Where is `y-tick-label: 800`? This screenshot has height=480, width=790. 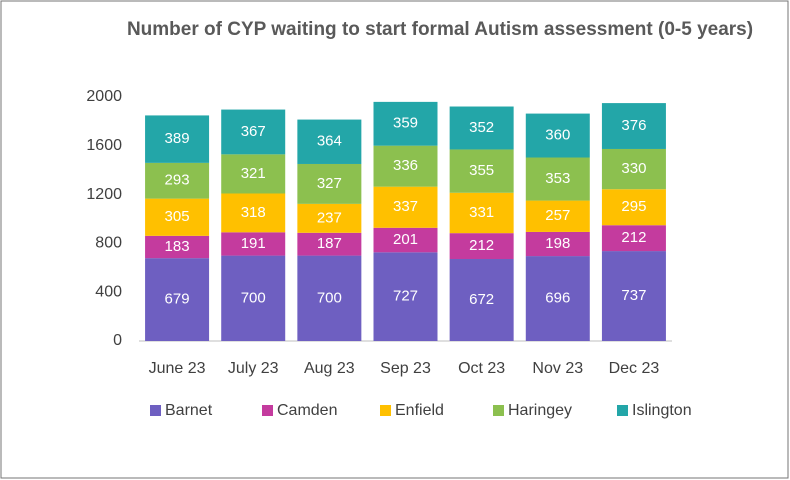
y-tick-label: 800 is located at coordinates (108, 243).